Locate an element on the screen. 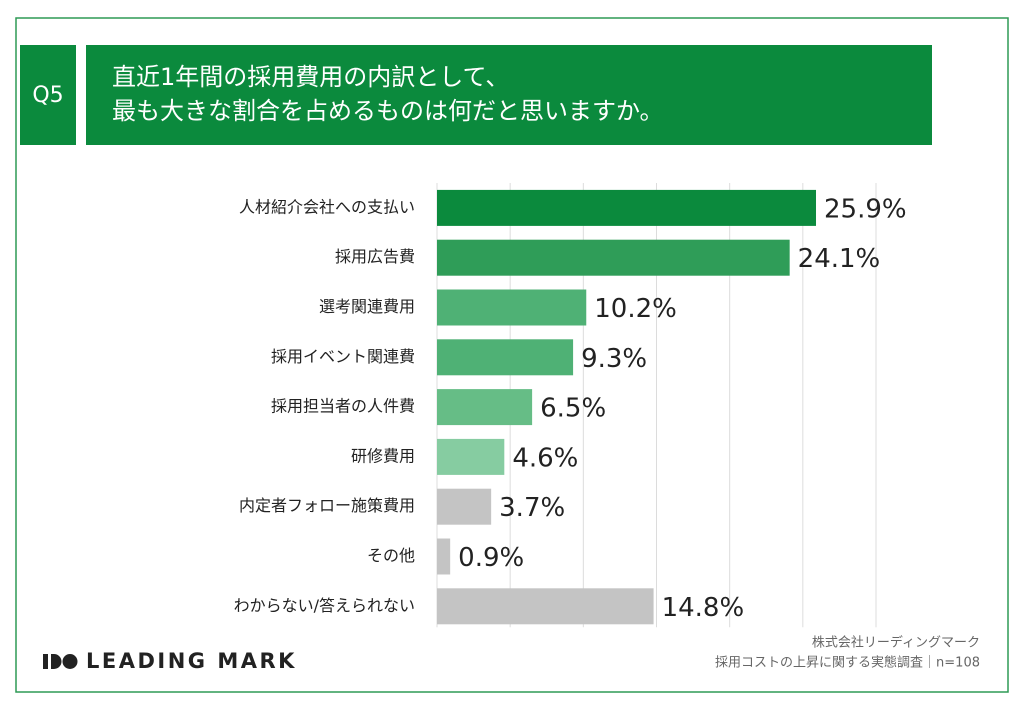 This screenshot has width=1024, height=709. y-tick-label: 採用イベント関連費 is located at coordinates (343, 356).